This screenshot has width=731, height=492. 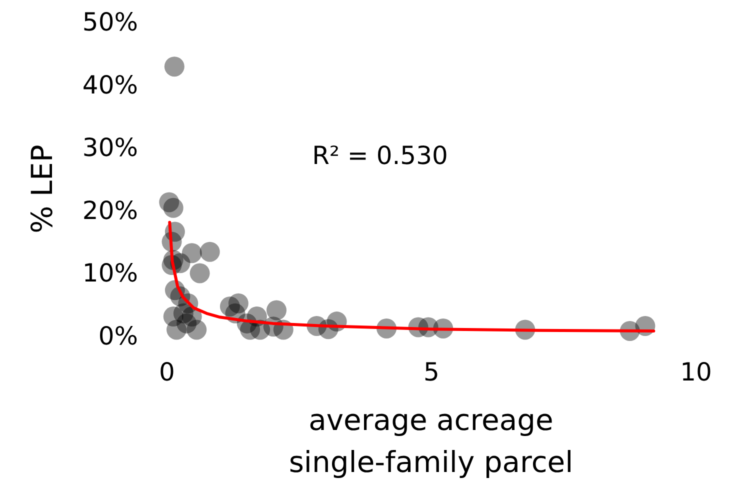 What do you see at coordinates (696, 372) in the screenshot?
I see `x-tick-label: 10` at bounding box center [696, 372].